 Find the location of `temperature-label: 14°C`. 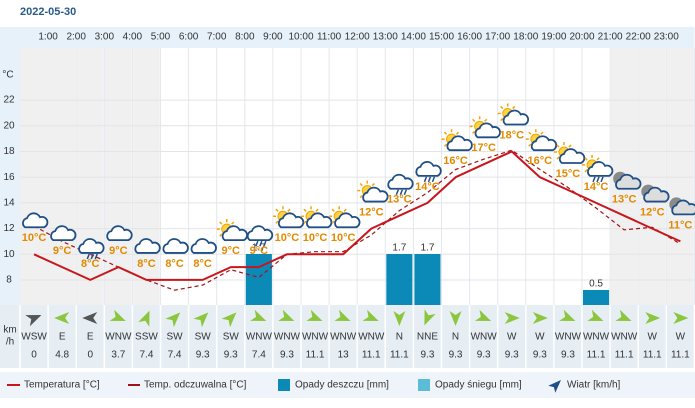

temperature-label: 14°C is located at coordinates (427, 187).